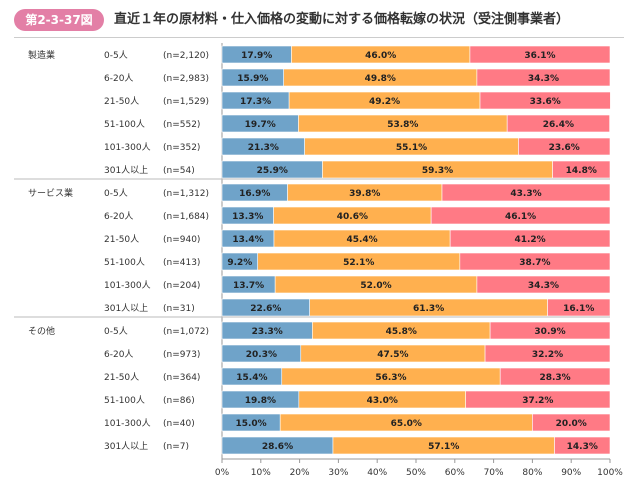 Image resolution: width=640 pixels, height=498 pixels. I want to click on bar-data-label: 46.1%, so click(520, 217).